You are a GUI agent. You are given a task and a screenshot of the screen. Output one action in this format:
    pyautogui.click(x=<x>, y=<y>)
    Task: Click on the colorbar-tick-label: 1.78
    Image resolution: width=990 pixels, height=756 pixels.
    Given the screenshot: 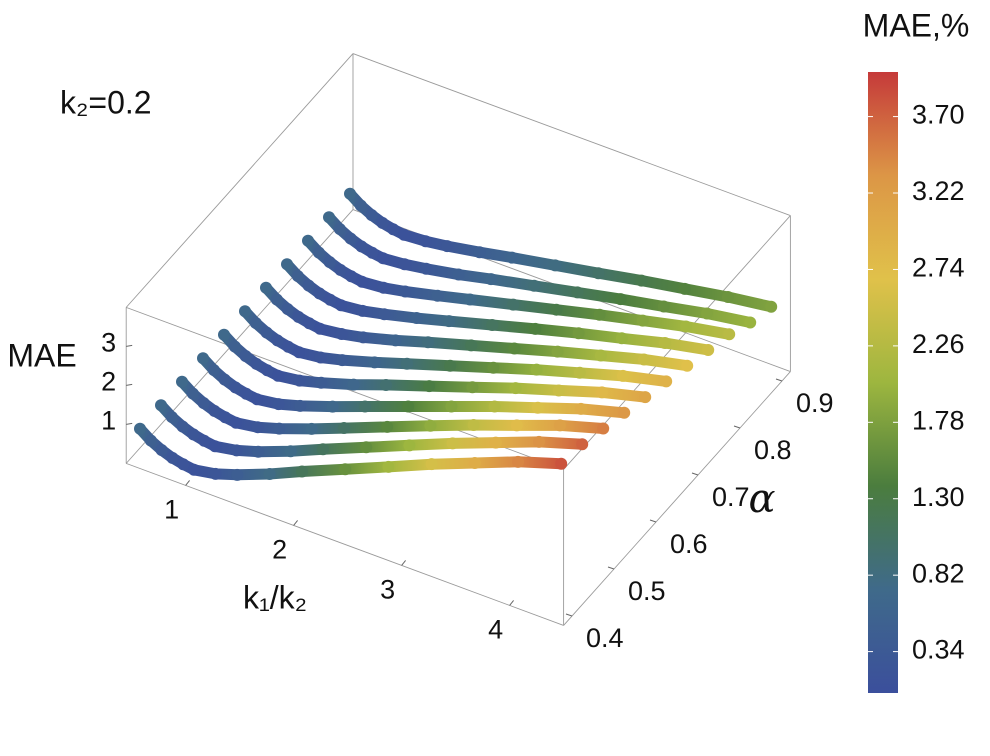 What is the action you would take?
    pyautogui.click(x=938, y=420)
    